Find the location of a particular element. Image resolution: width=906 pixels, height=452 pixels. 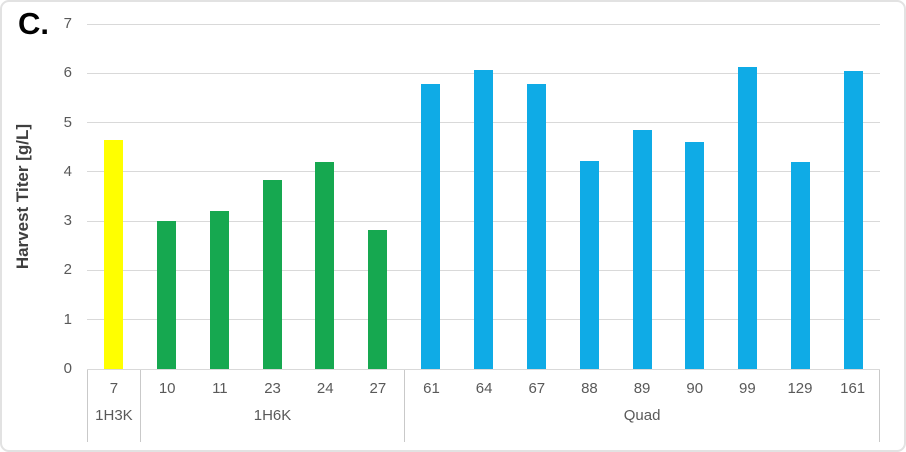

y-tick-label-3: 3 is located at coordinates (67, 221).